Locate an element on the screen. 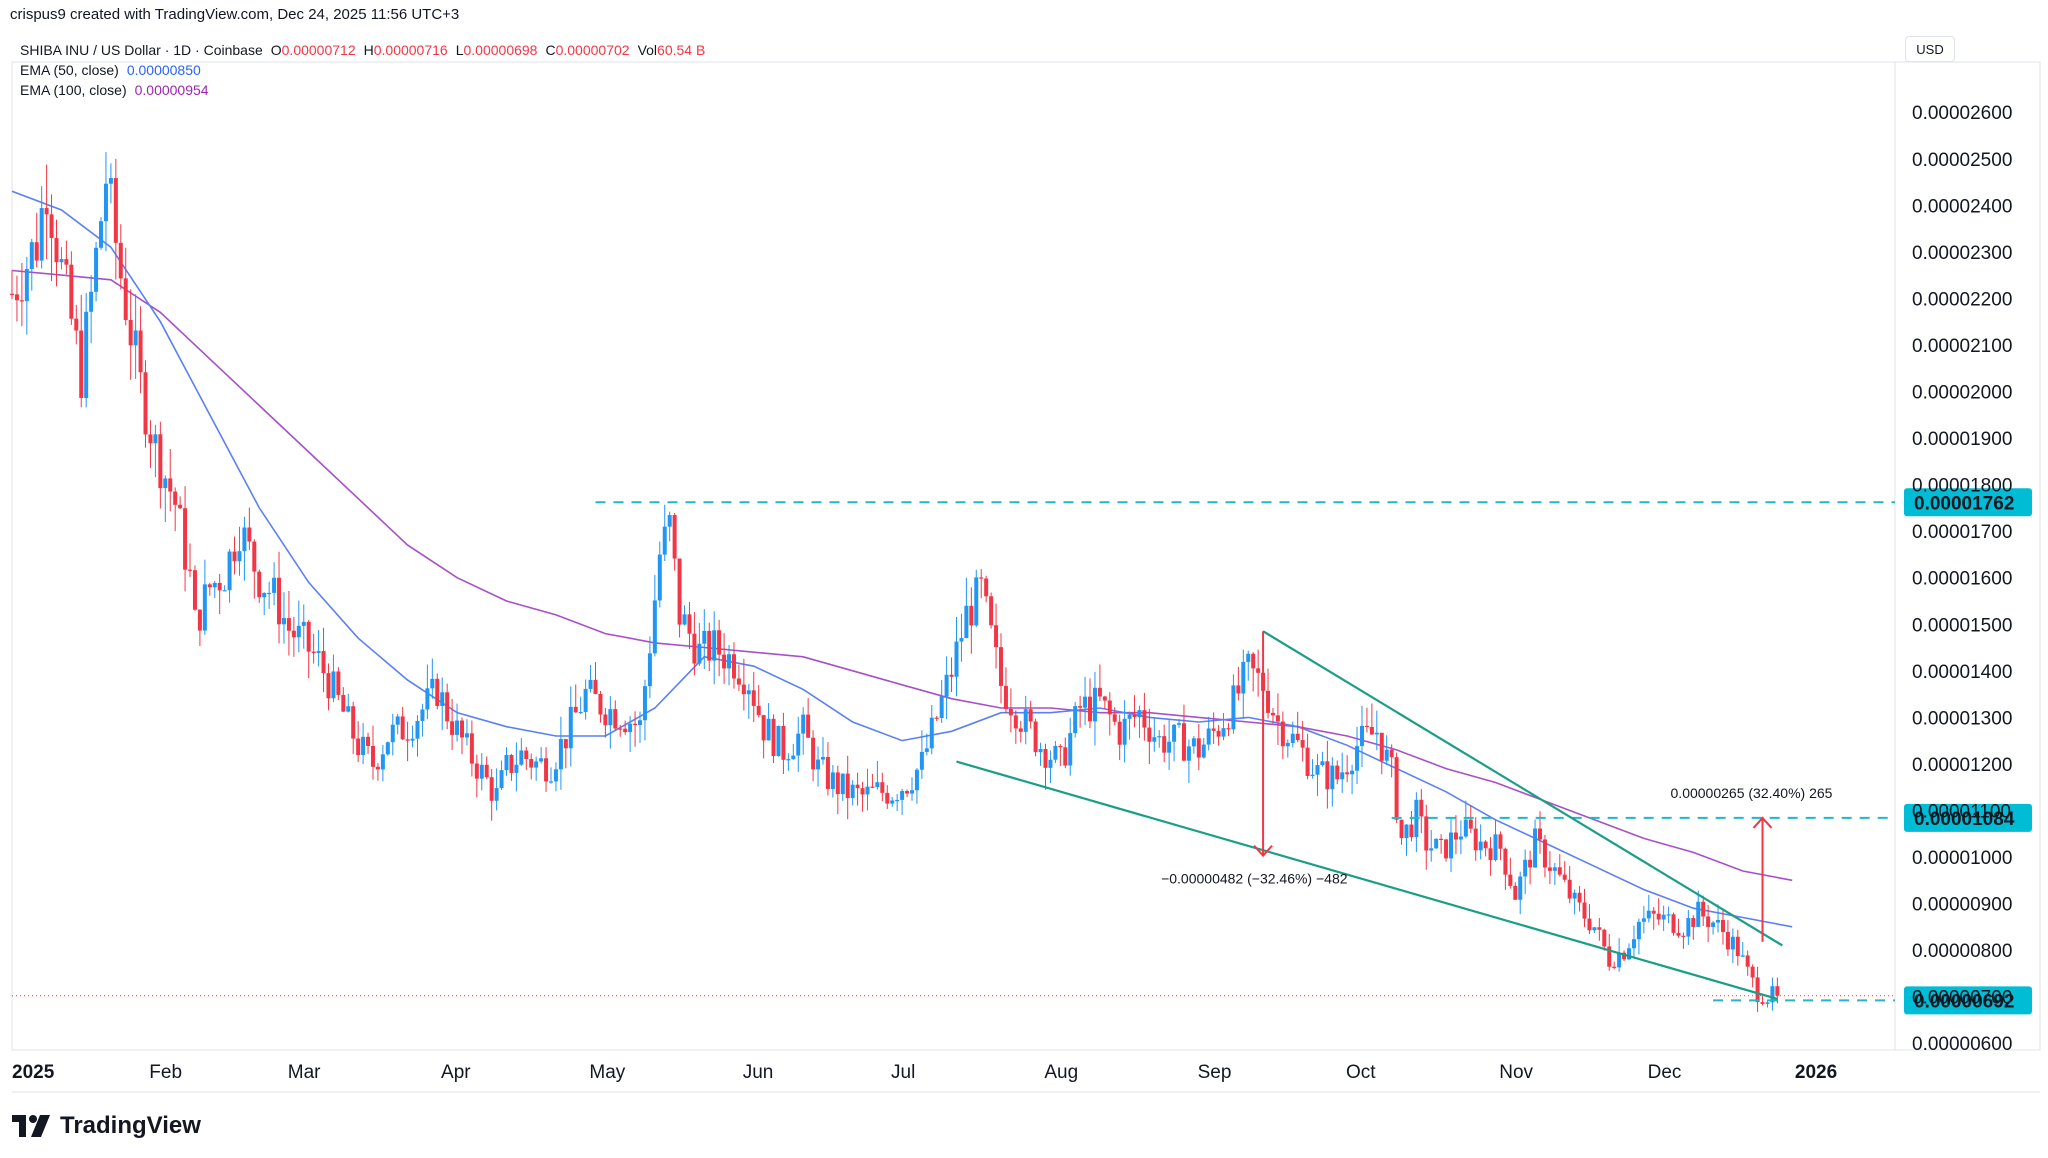  ema50-value: 0.00000850 is located at coordinates (163, 70).